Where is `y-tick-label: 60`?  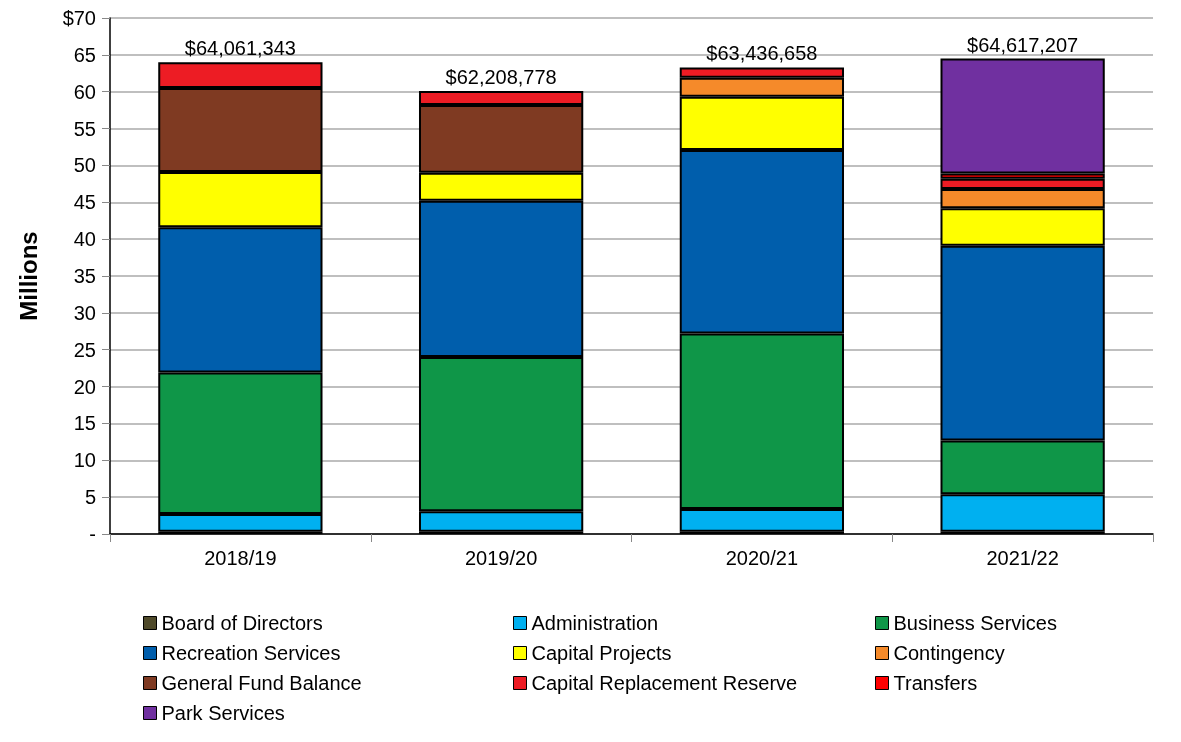 y-tick-label: 60 is located at coordinates (84, 91).